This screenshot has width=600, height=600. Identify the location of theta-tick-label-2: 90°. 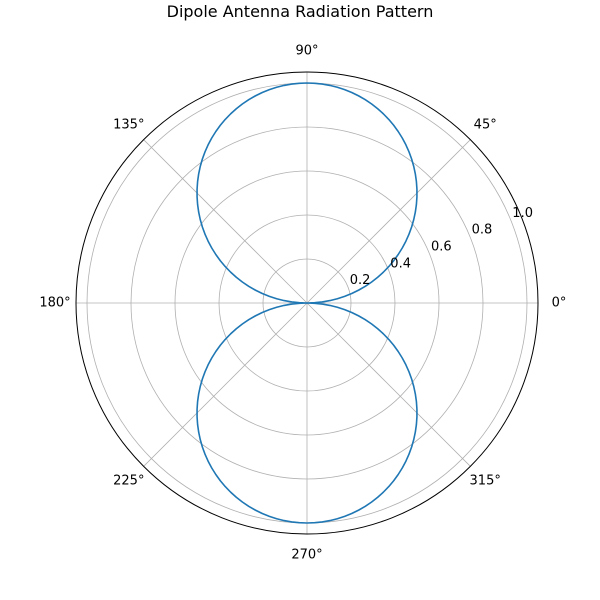
(306, 51).